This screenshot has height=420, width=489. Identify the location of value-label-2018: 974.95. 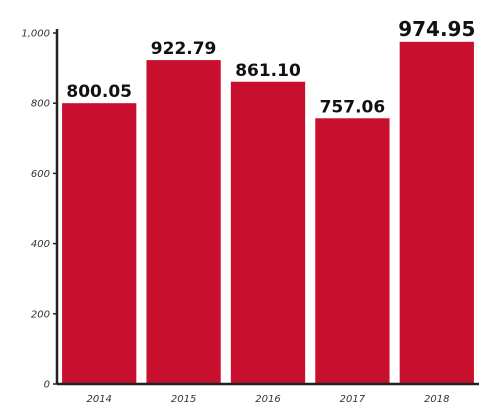
(436, 29).